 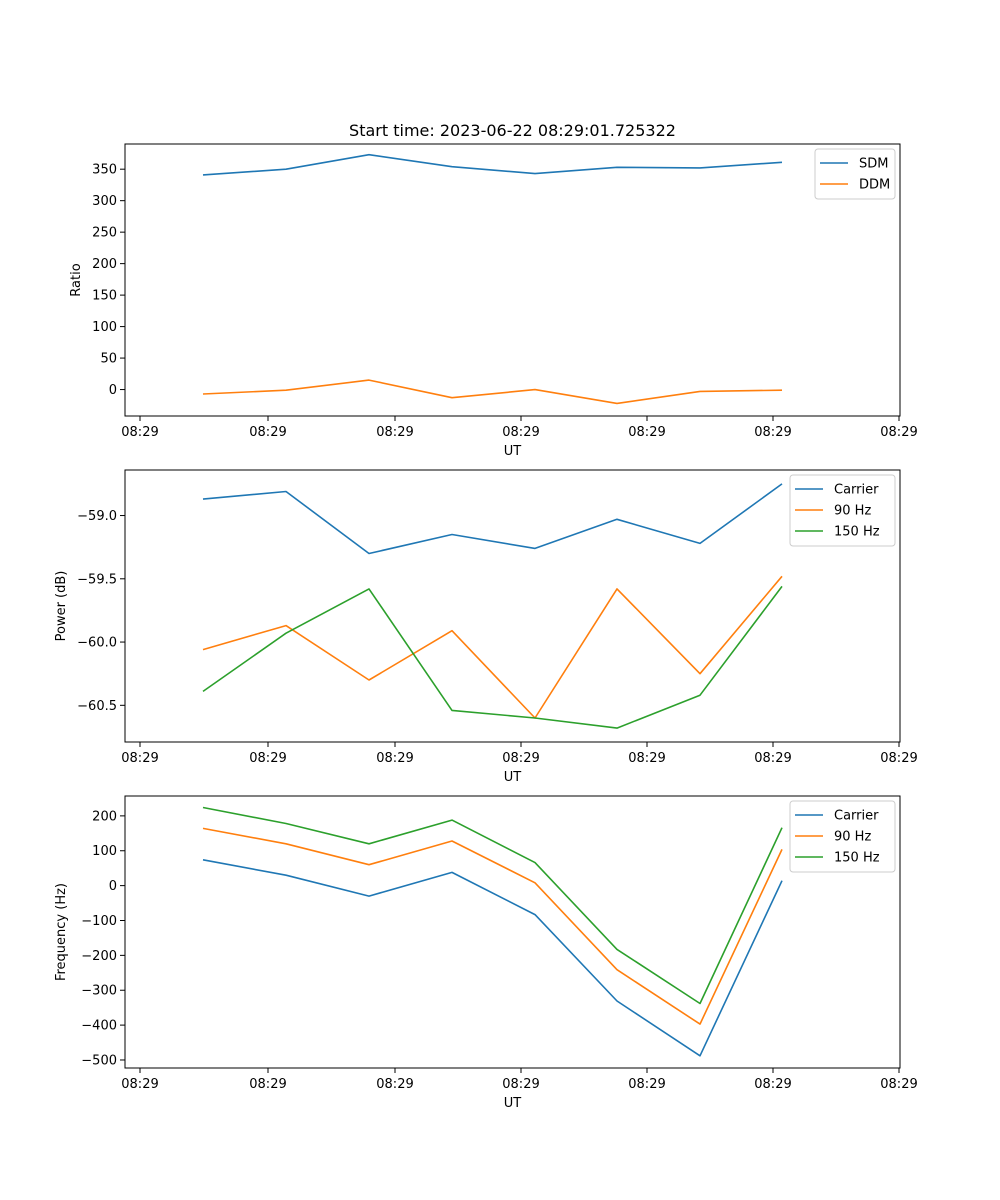 I want to click on y-tick-label: −100, so click(x=99, y=921).